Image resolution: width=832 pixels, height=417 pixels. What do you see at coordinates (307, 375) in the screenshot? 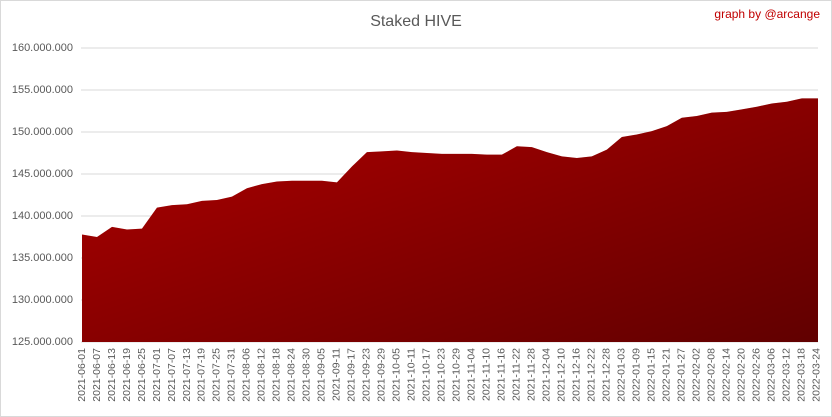
I see `x-tick-label: 2021-08-30` at bounding box center [307, 375].